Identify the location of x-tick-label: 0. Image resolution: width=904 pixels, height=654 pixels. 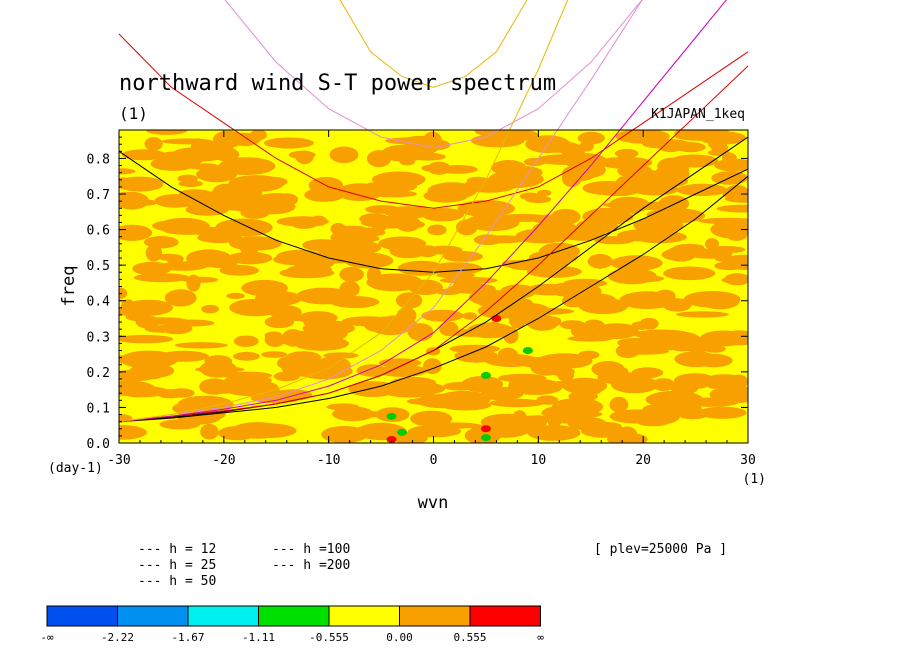
(434, 460).